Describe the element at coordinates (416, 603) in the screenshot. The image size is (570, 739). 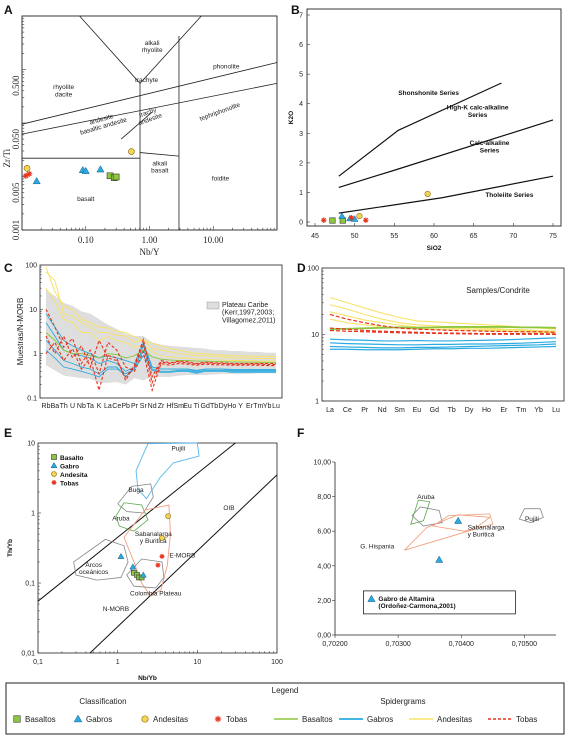
I see `legend-label: Gabro de Altamira (Ordoñez-Carmona,2001)` at that location.